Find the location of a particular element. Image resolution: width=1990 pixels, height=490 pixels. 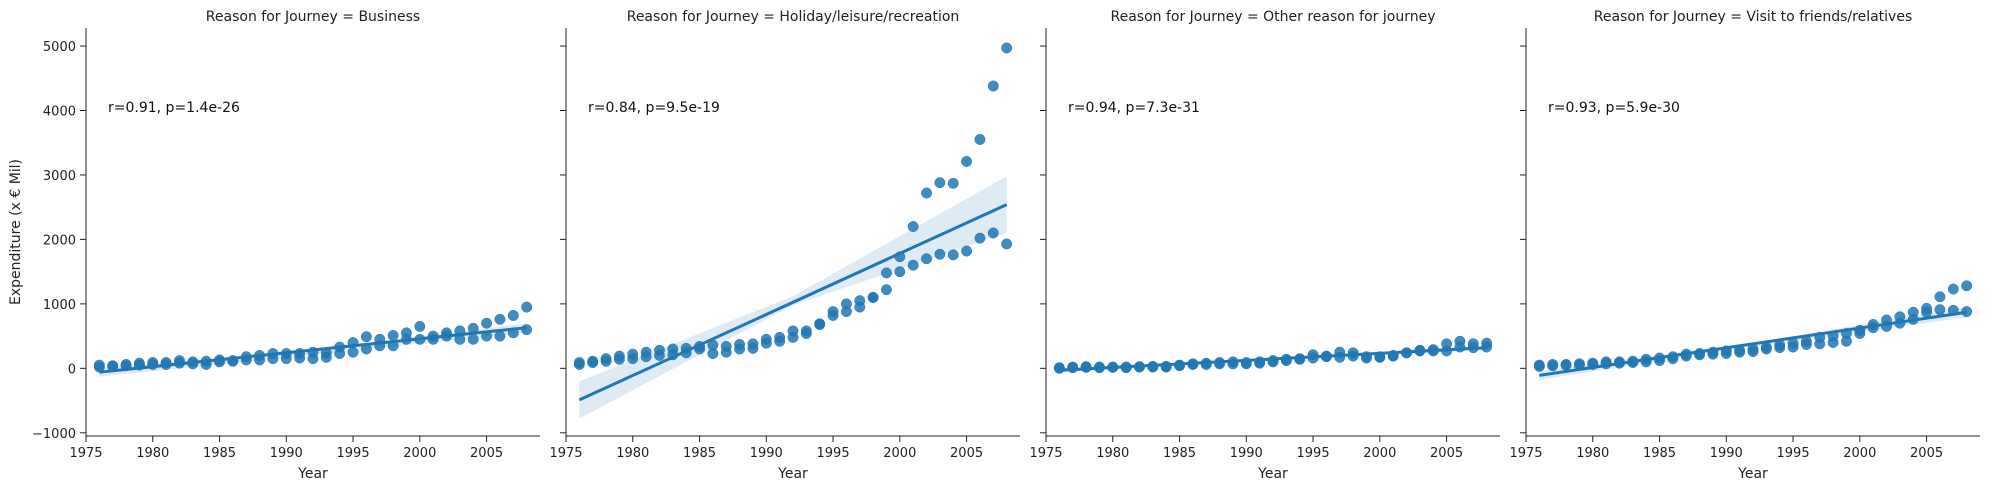

y-tick-label: 0 is located at coordinates (72, 369).